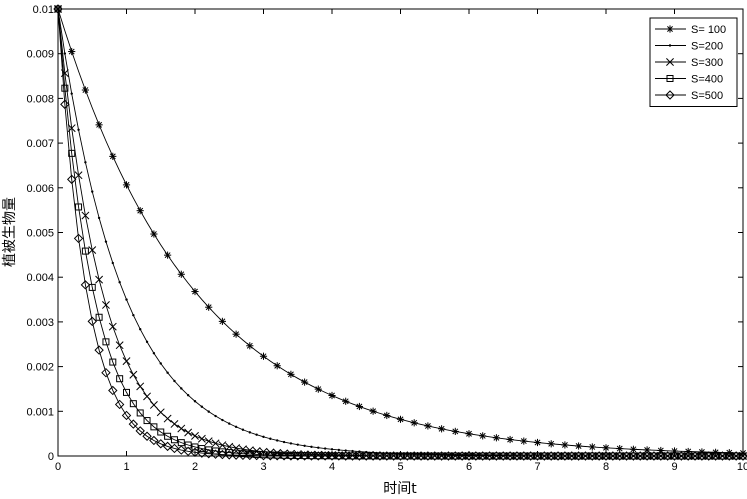 The width and height of the screenshot is (747, 499). Describe the element at coordinates (400, 467) in the screenshot. I see `x-tick-label: 5` at that location.